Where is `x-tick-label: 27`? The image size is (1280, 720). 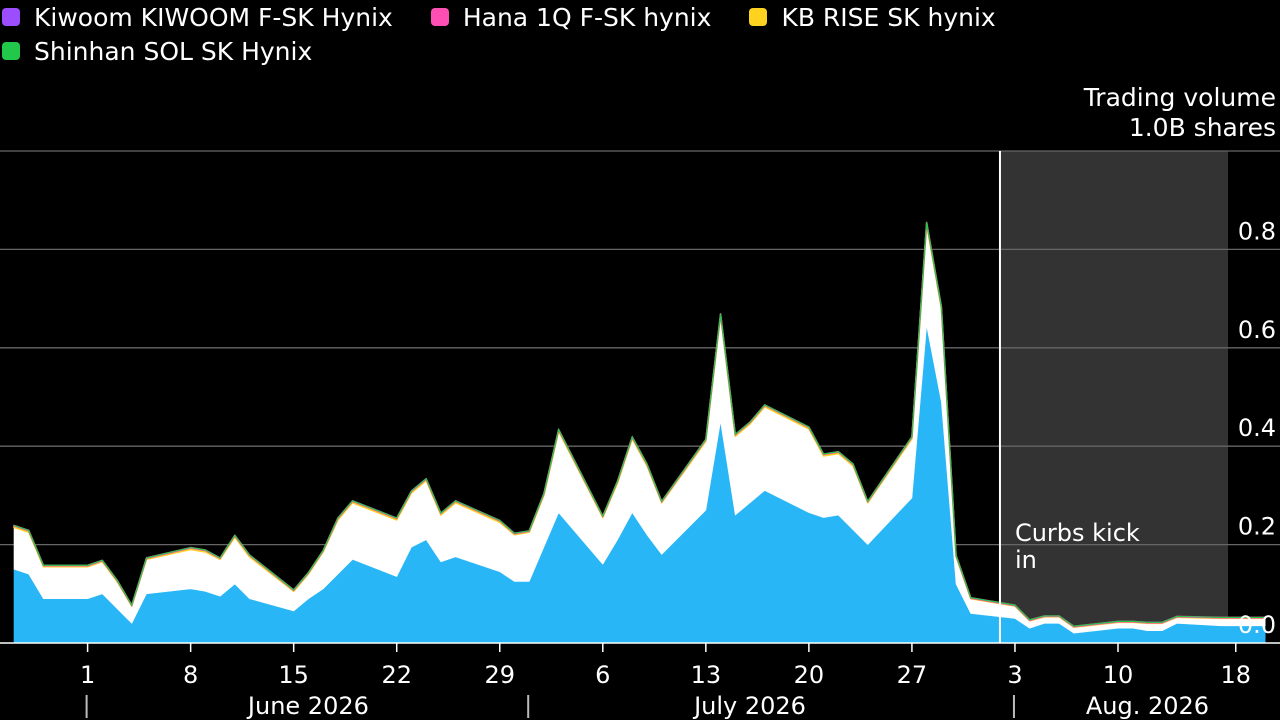 x-tick-label: 27 is located at coordinates (912, 675).